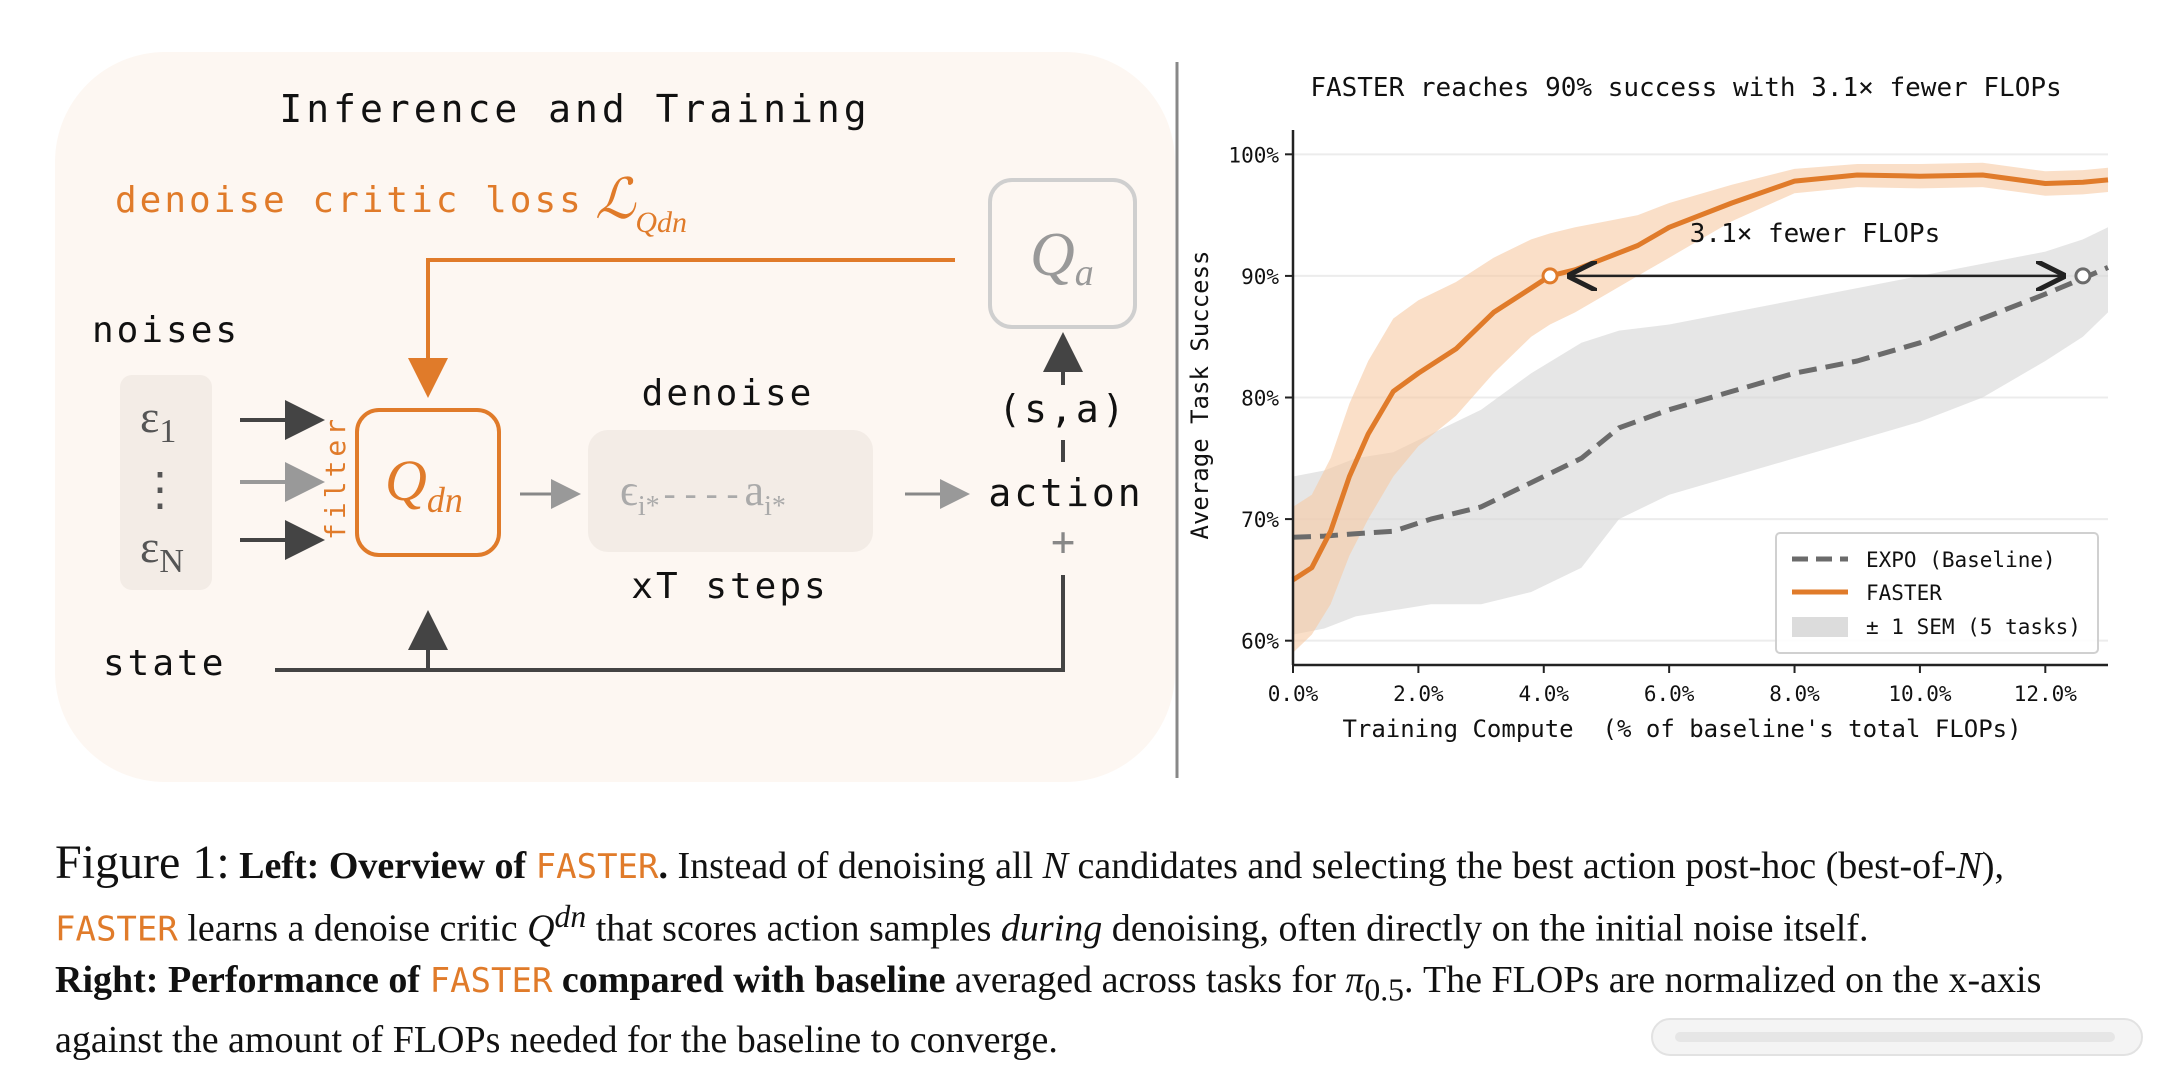 Image resolution: width=2175 pixels, height=1080 pixels. Describe the element at coordinates (1384, 990) in the screenshot. I see `caption-pi-sub: 0.5` at that location.